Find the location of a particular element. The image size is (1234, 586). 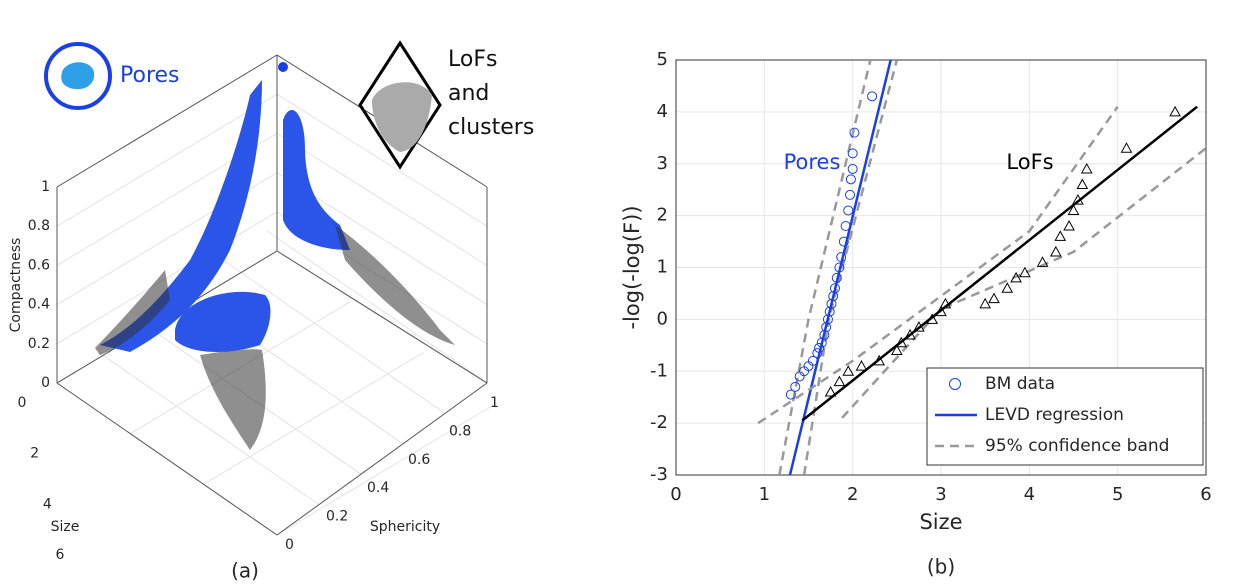

y-tick-label: 0.2 is located at coordinates (337, 517).